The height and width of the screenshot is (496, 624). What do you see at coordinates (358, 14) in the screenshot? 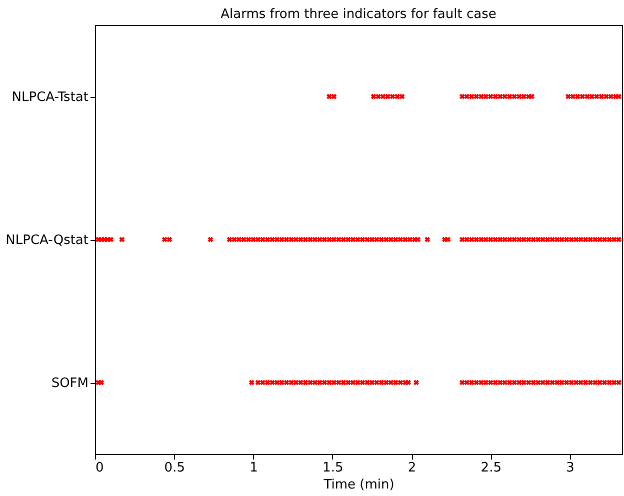
I see `chart-title: Alarms from three indicators for fault case` at bounding box center [358, 14].